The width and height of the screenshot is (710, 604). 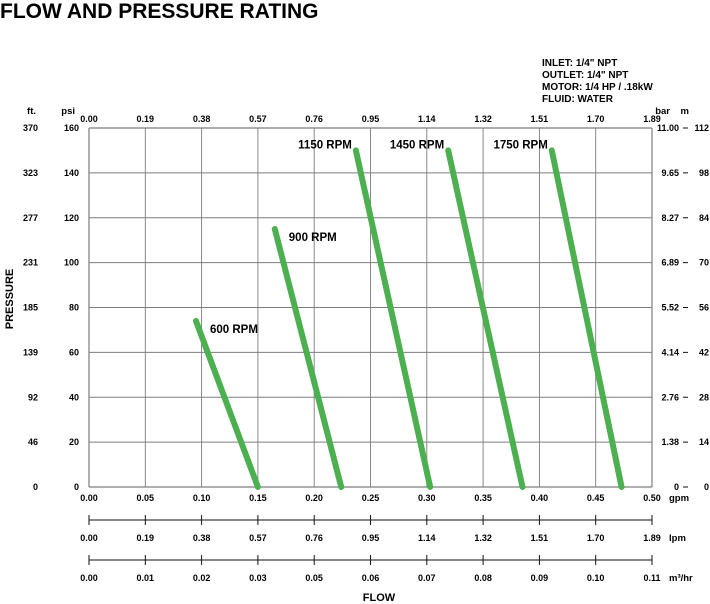 I want to click on series-label: 1150 RPM, so click(x=325, y=145).